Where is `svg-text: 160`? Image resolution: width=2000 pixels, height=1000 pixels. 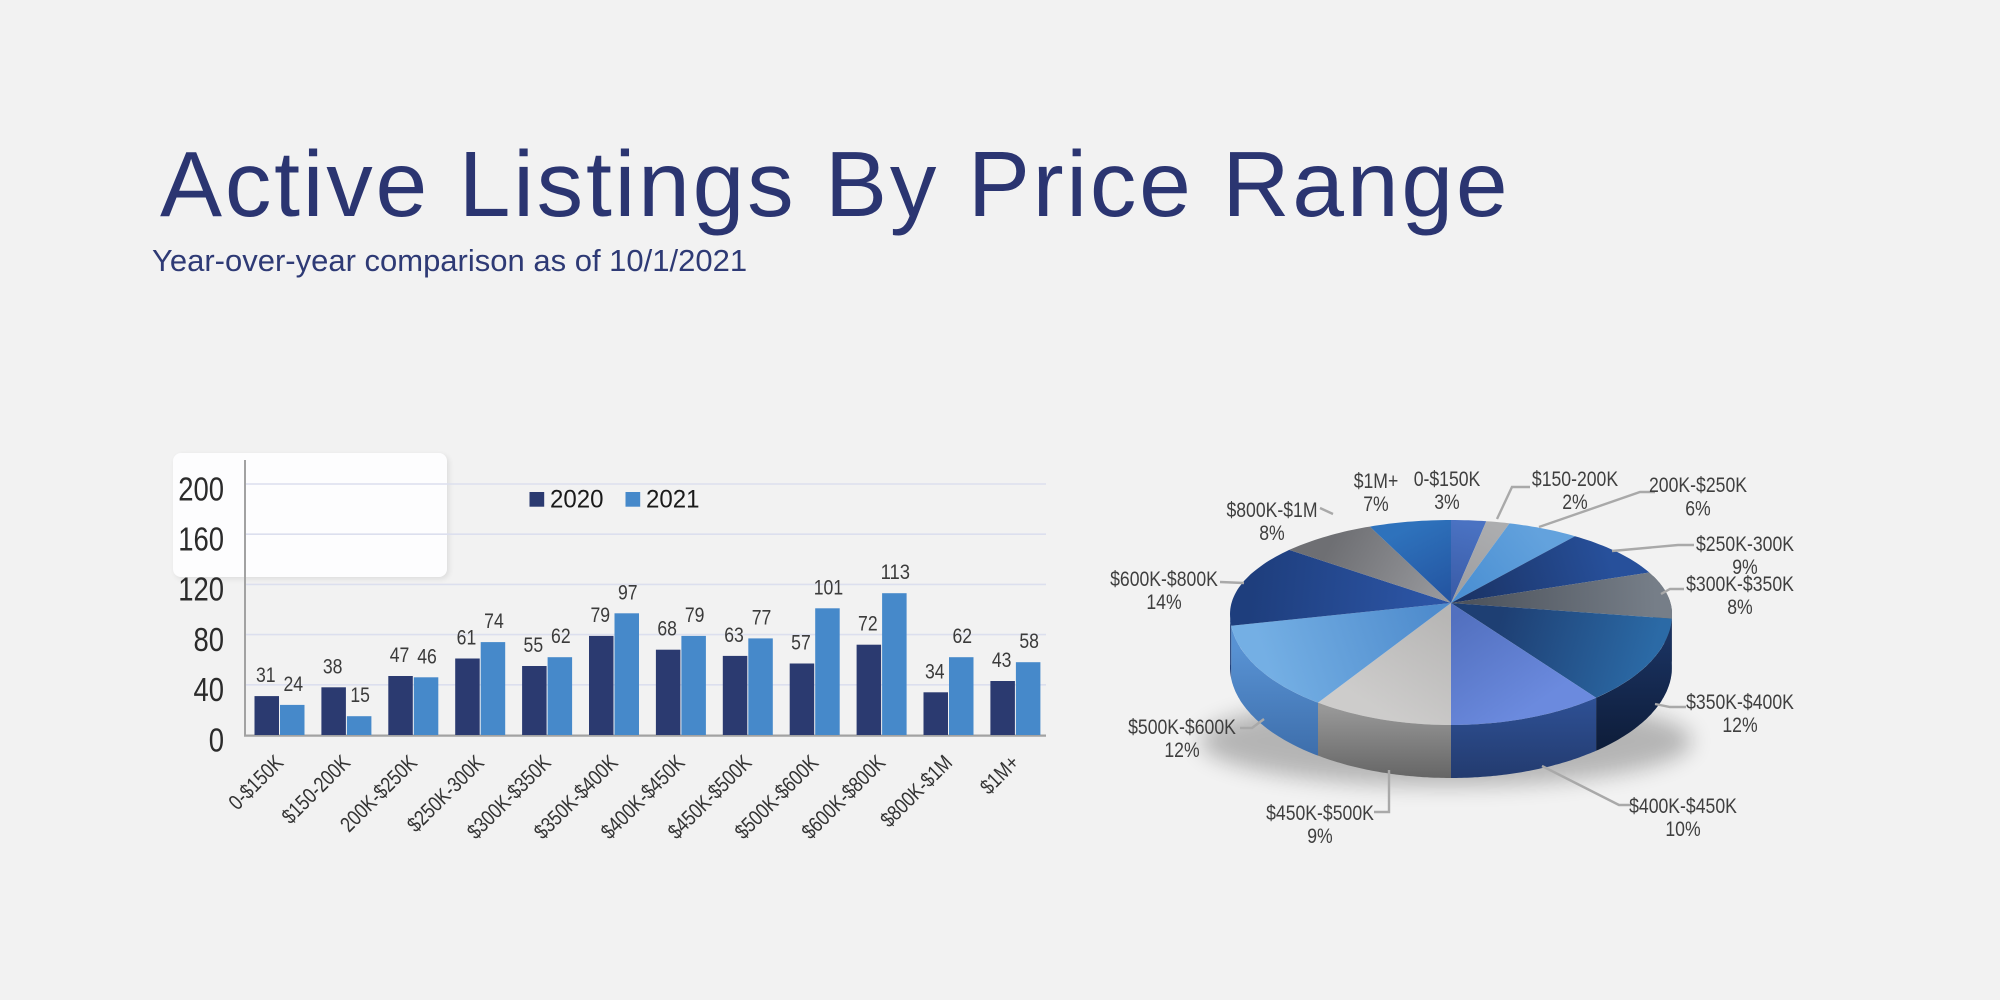 svg-text: 160 is located at coordinates (201, 540).